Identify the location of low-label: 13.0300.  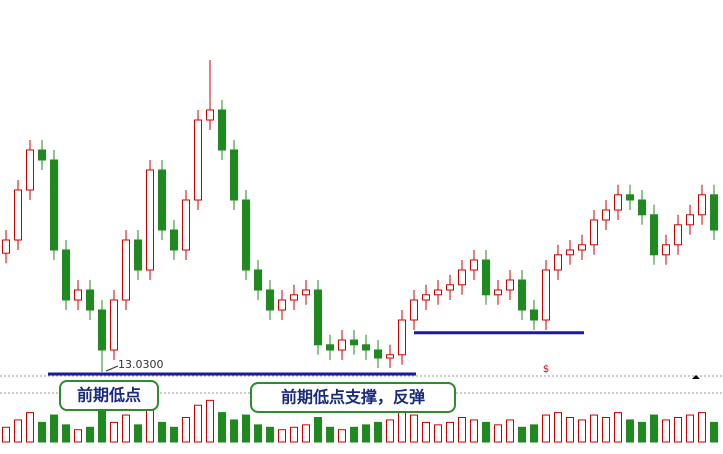
(141, 364).